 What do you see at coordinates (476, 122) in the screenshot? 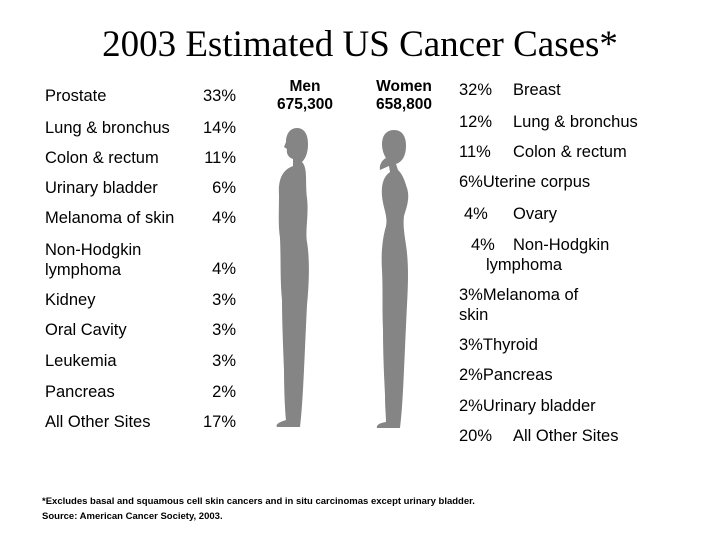
I see `women-site-percent: 12%` at bounding box center [476, 122].